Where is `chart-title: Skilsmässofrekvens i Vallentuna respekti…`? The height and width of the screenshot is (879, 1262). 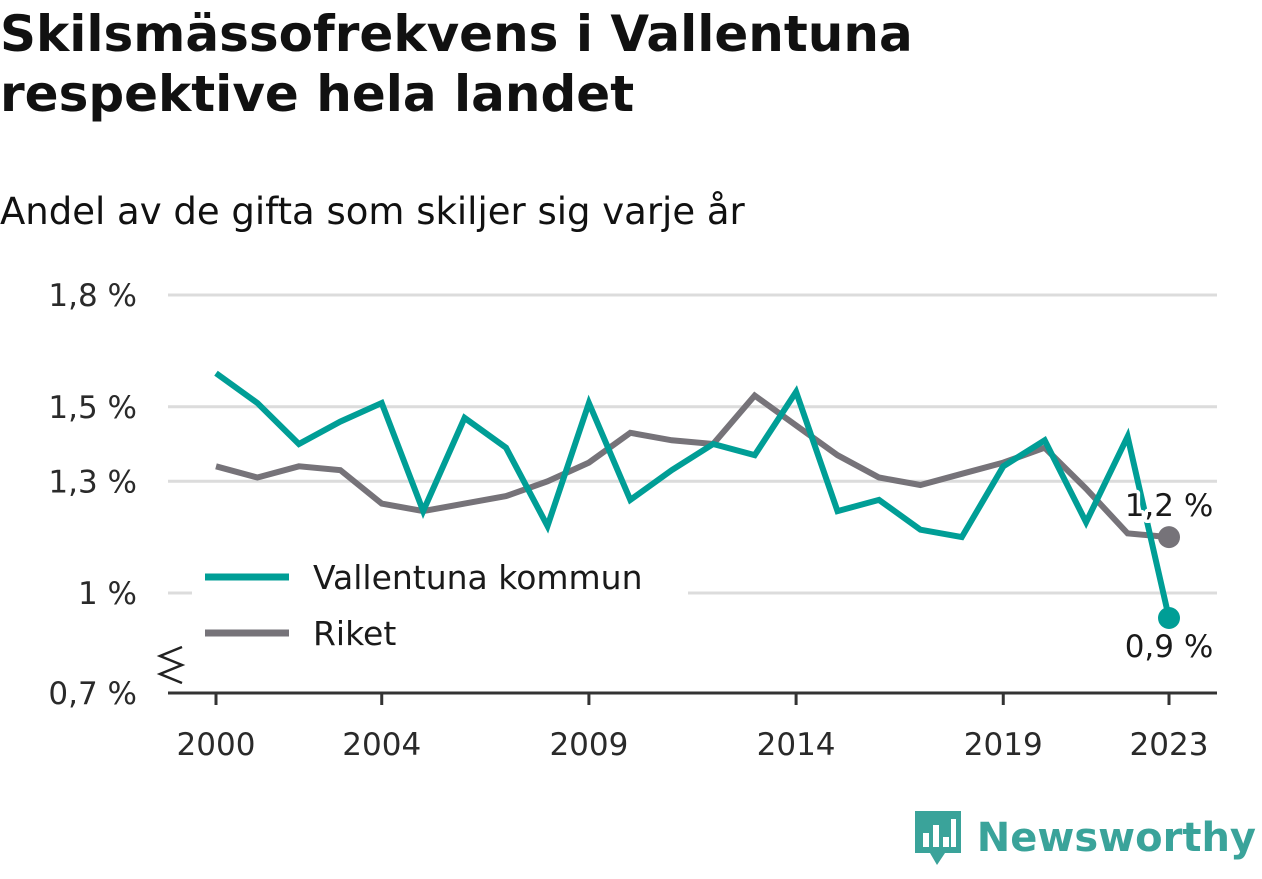 chart-title: Skilsmässofrekvens i Vallentuna respekti… is located at coordinates (456, 64).